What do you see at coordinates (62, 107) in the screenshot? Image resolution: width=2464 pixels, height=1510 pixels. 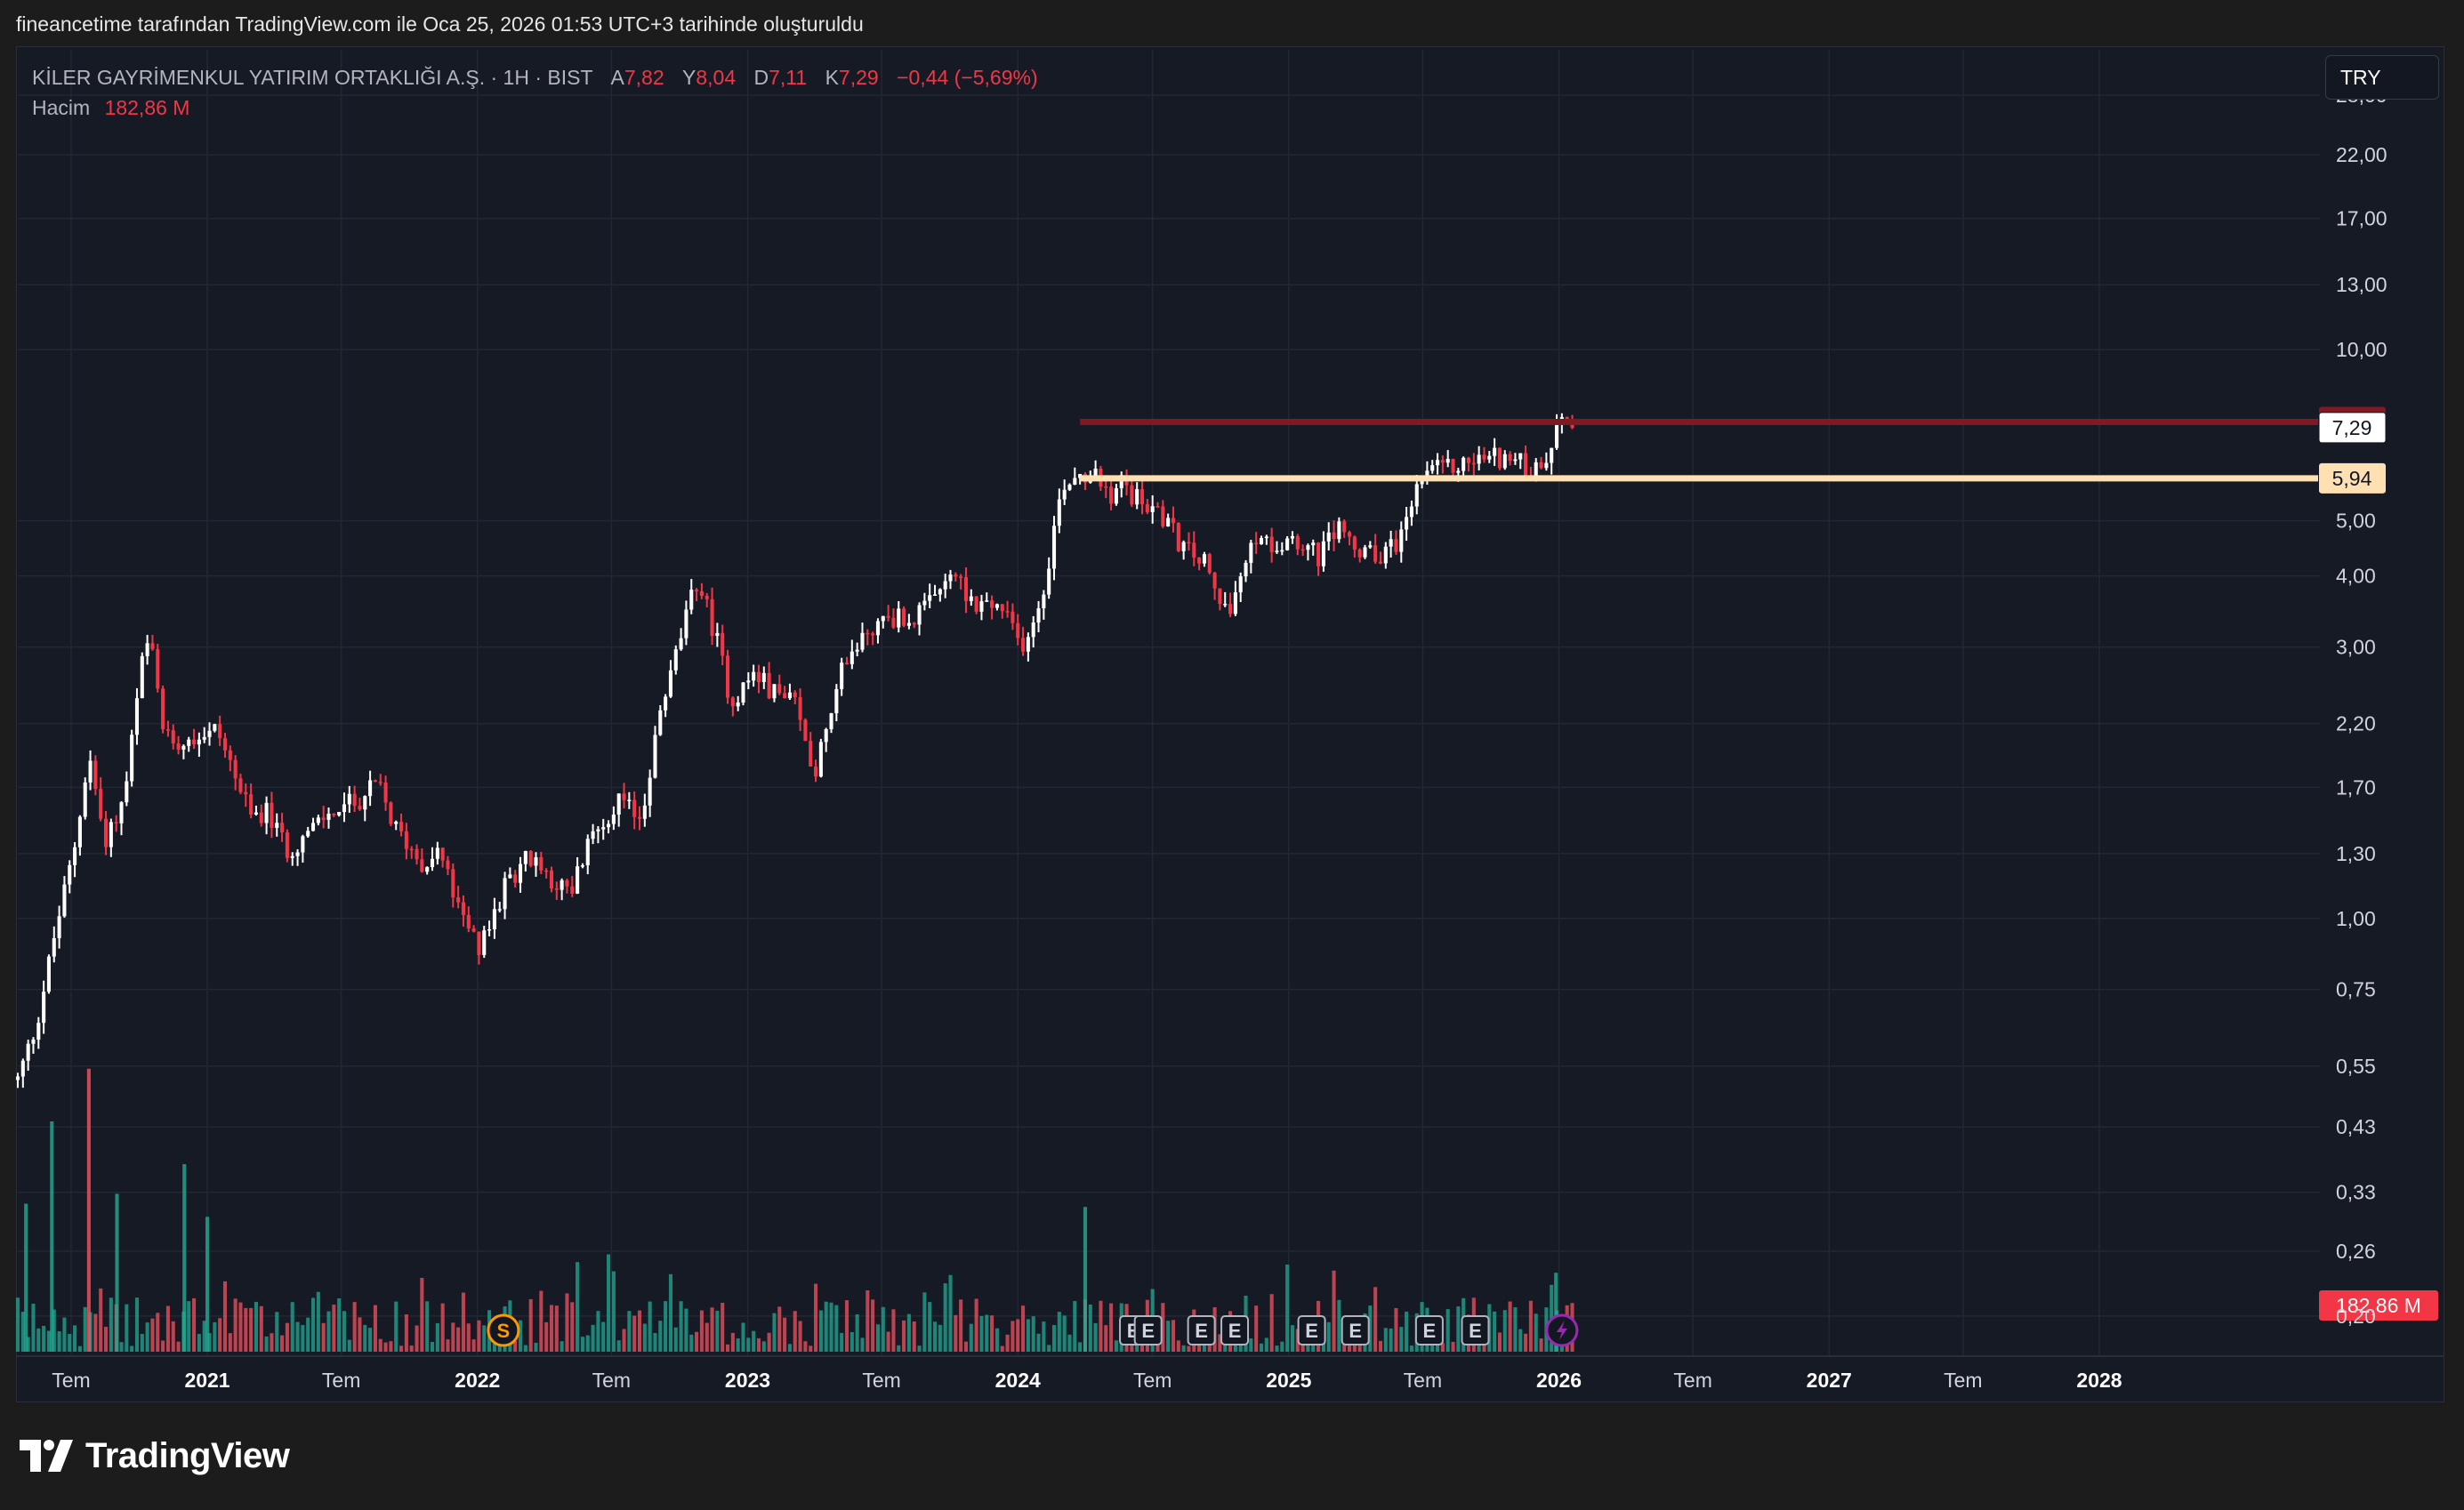 I see `volume-label: Hacim` at bounding box center [62, 107].